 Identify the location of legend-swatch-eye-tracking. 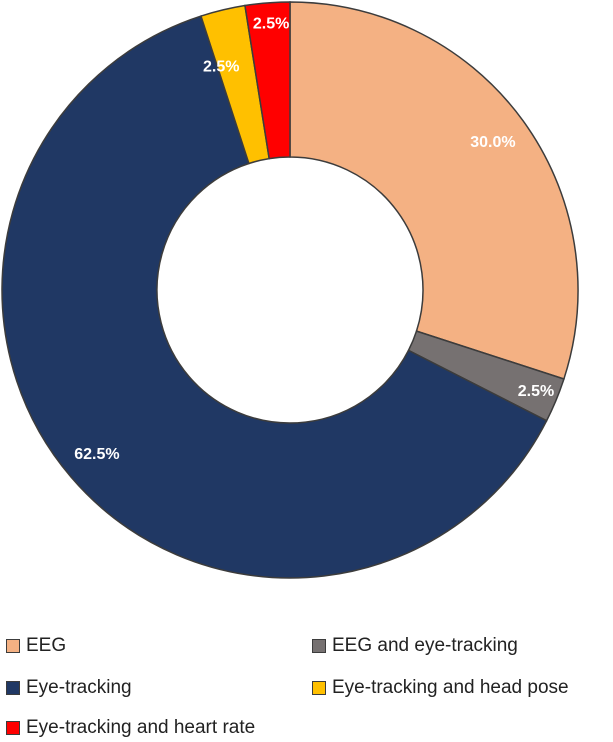
(13, 688).